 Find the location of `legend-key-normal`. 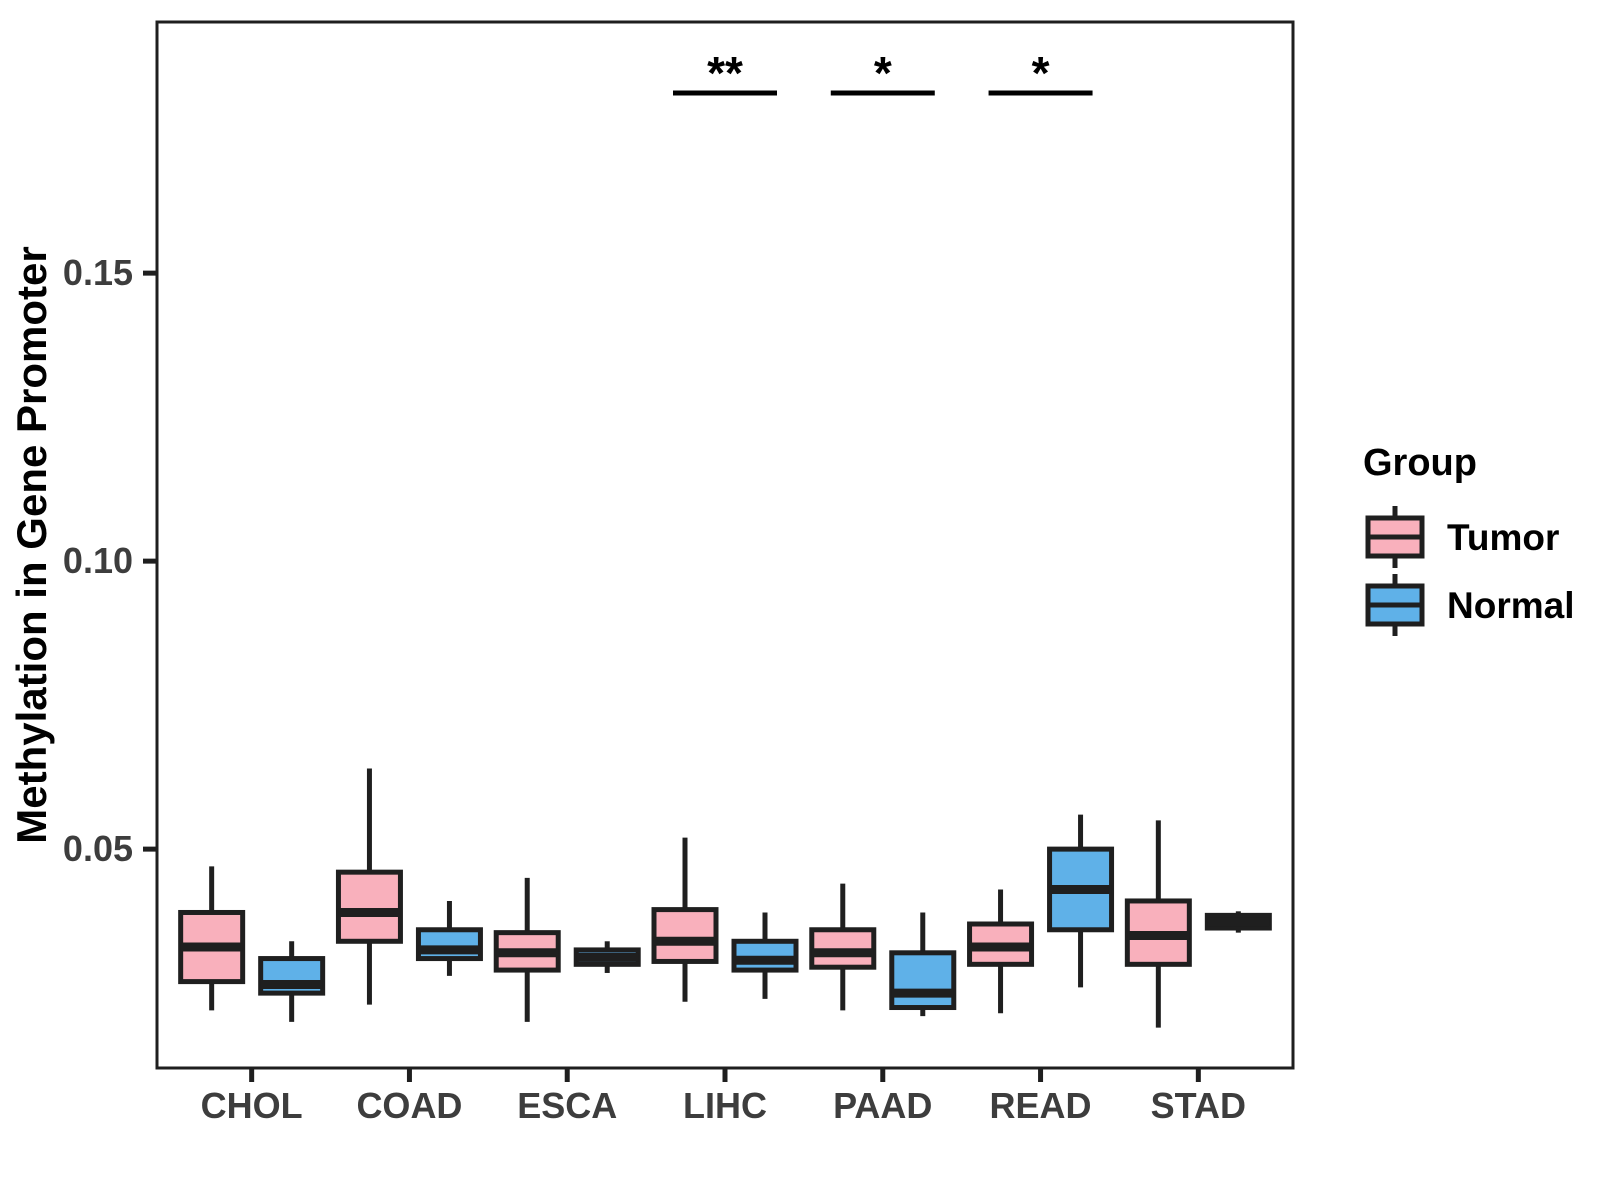

legend-key-normal is located at coordinates (1395, 605).